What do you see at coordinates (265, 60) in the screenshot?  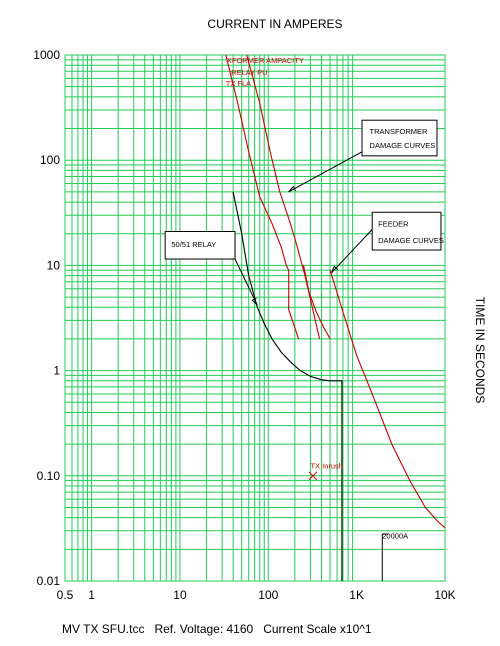 I see `red-curve-label: XFORMER AMPACITY` at bounding box center [265, 60].